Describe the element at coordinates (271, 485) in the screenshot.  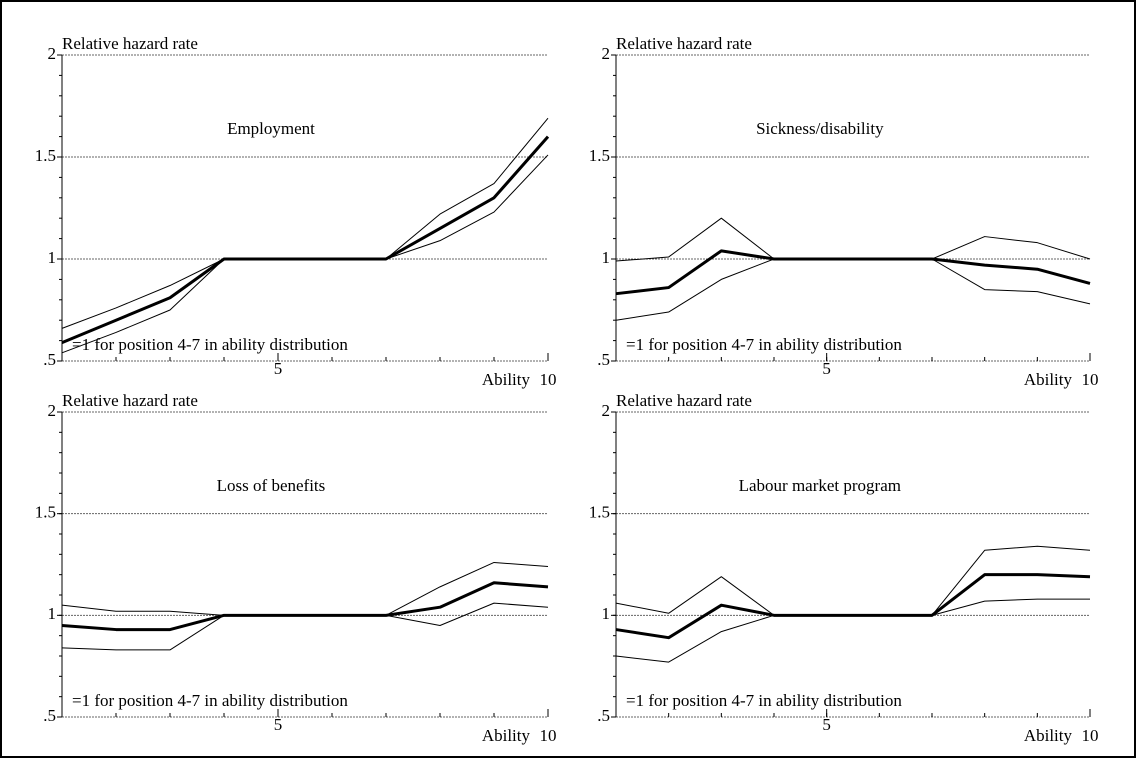
I see `panel-title: Loss of benefits` at that location.